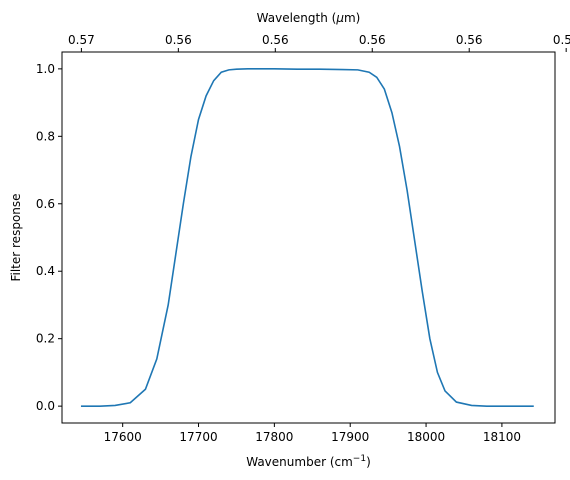  Describe the element at coordinates (198, 437) in the screenshot. I see `x-tick-label: 17700` at that location.